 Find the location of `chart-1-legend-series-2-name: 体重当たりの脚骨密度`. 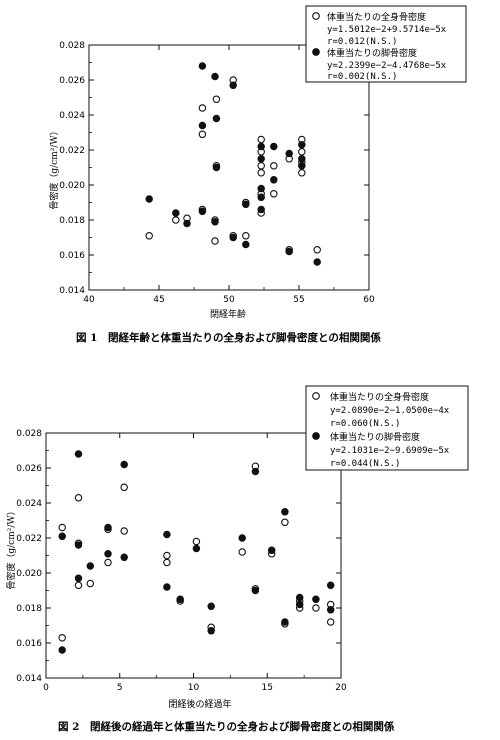

chart-1-legend-series-2-name: 体重当たりの脚骨密度 is located at coordinates (372, 53).